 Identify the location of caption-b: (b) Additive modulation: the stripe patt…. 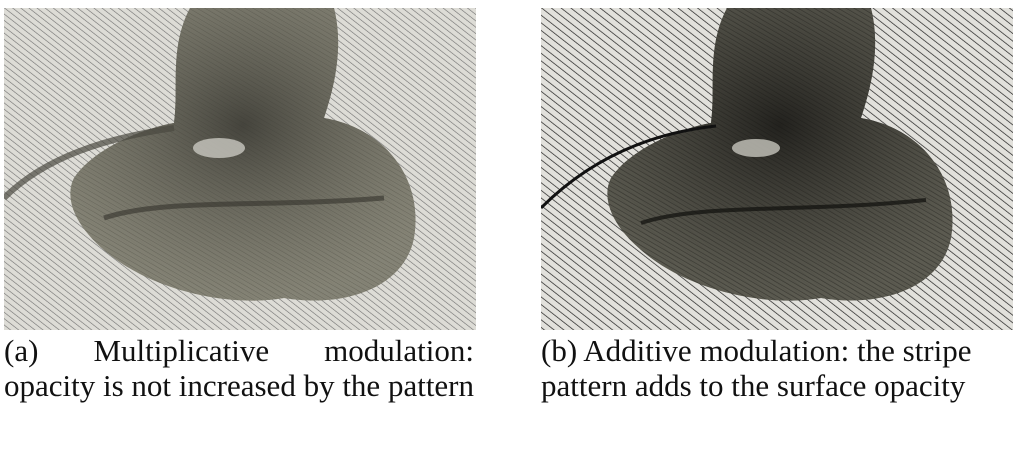
(778, 368).